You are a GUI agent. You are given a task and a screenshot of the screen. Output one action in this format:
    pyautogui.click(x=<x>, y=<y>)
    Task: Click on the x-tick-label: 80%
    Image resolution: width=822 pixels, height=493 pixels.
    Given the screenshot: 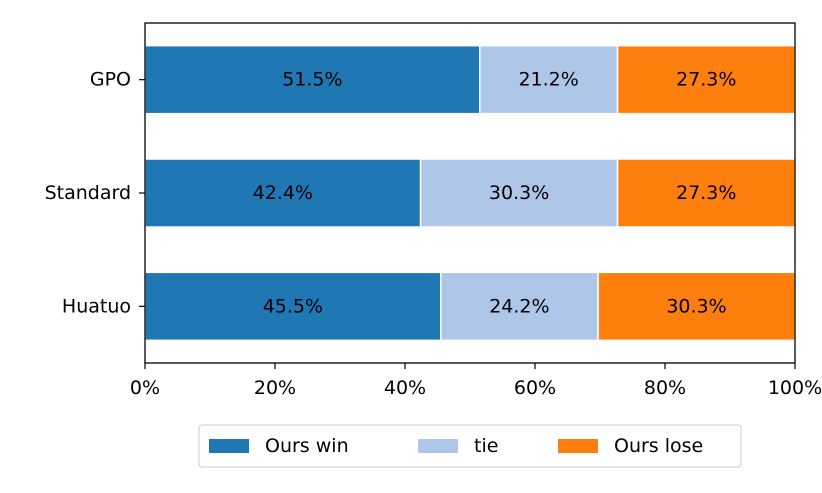 What is the action you would take?
    pyautogui.click(x=665, y=388)
    